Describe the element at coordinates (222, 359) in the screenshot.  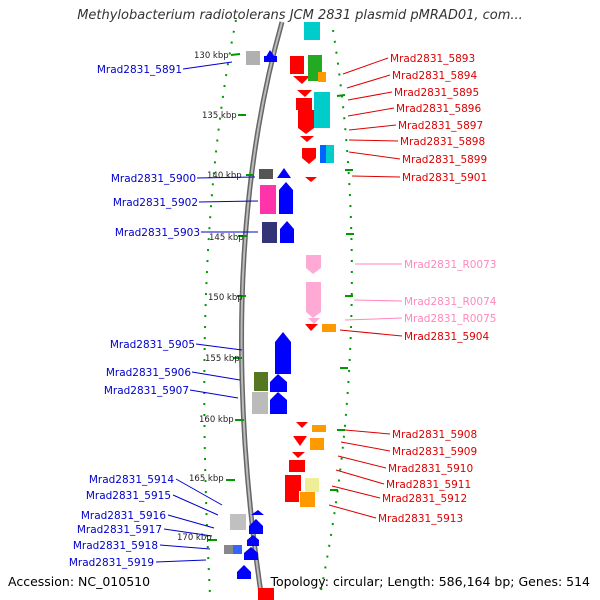
I see `tick-label: 155 kbp` at that location.